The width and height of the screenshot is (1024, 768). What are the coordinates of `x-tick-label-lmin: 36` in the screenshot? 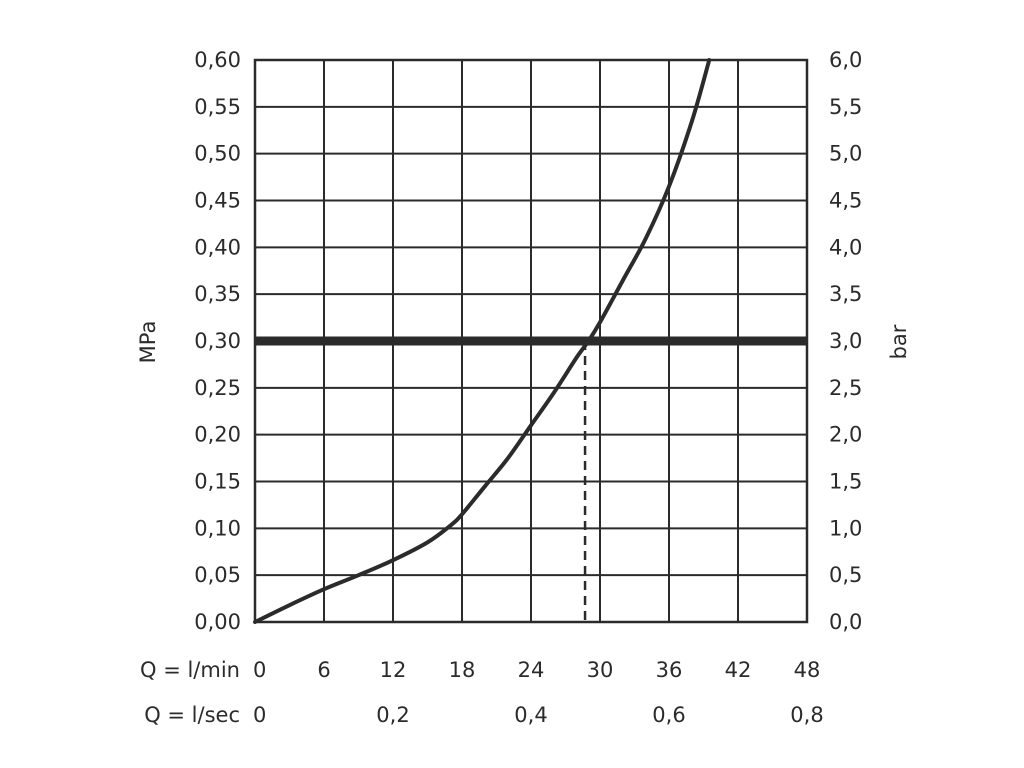 It's located at (669, 670).